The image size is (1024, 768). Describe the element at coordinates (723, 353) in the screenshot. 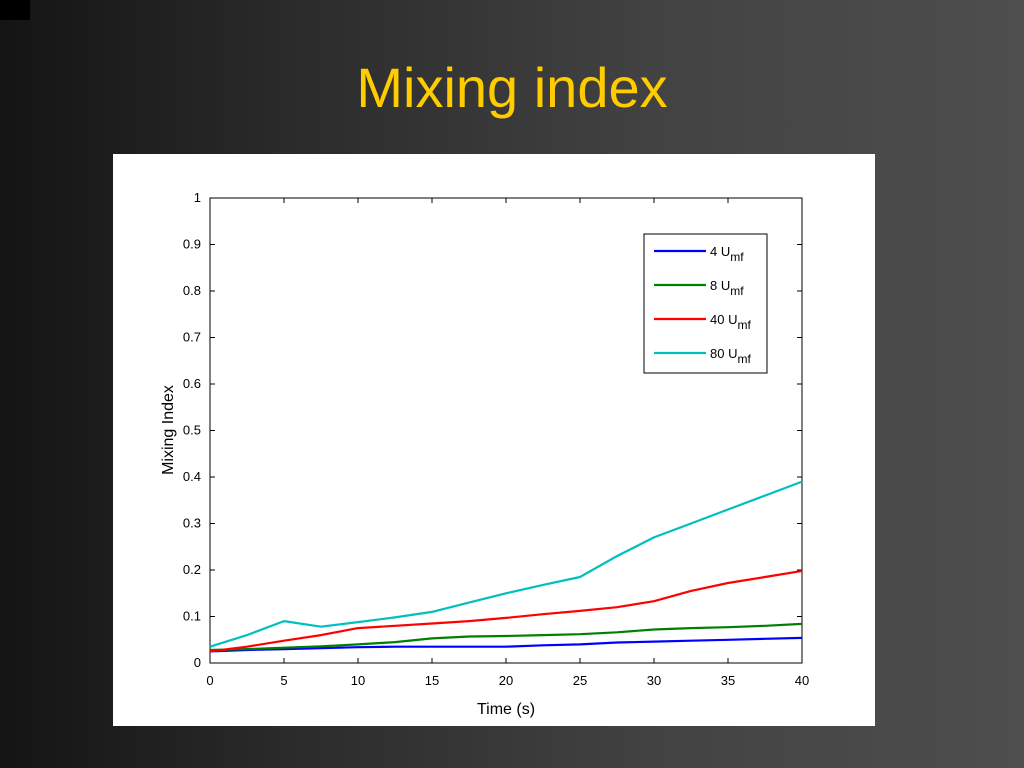

I see `legend-label-text: 80 U` at that location.